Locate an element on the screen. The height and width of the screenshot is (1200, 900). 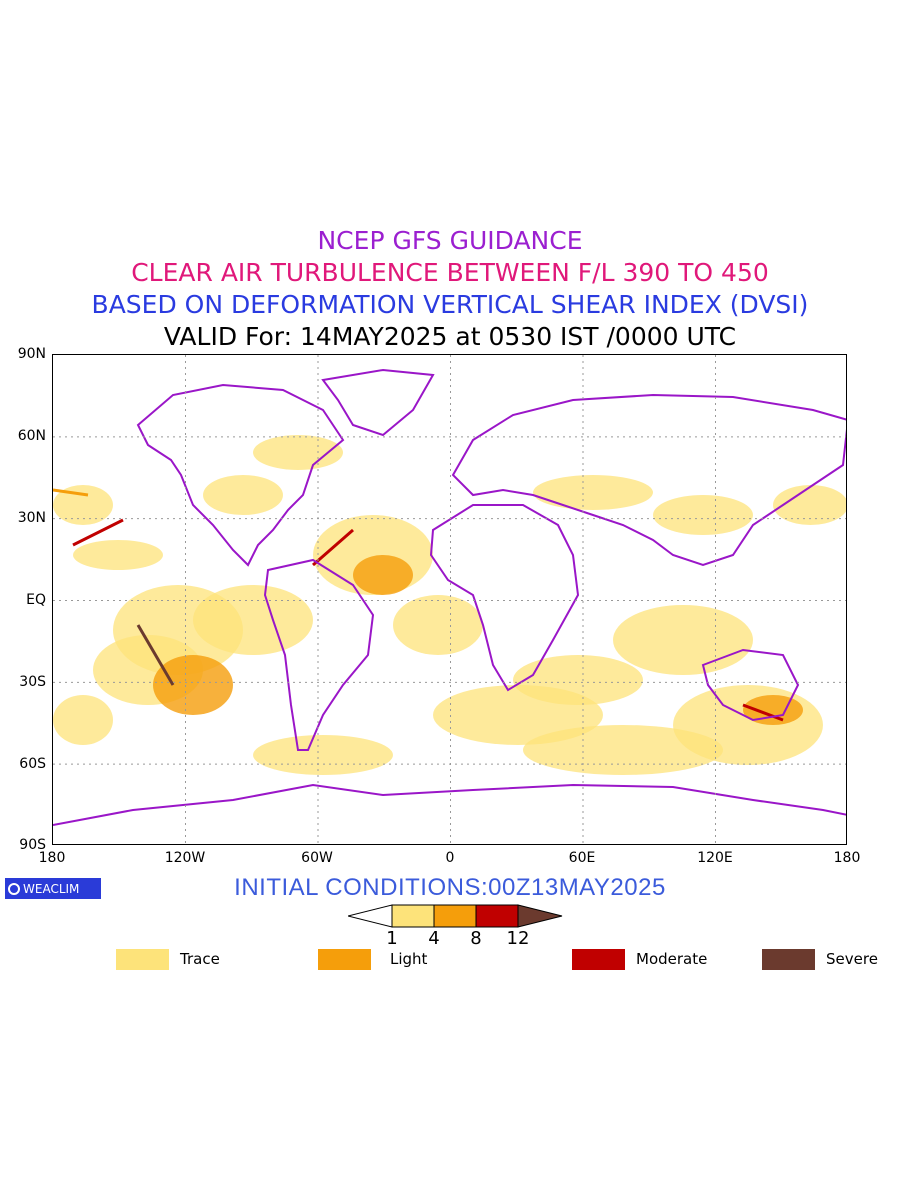
colorbar-bin-light is located at coordinates (455, 916).